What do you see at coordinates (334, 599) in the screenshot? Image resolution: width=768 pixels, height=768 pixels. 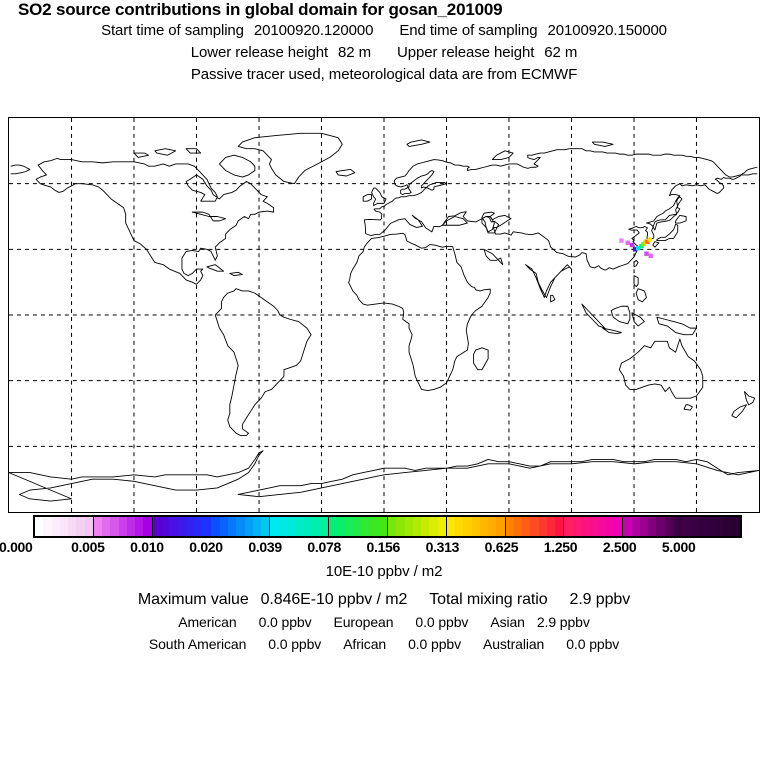 I see `maximum-value: 0.846E-10 ppbv / m2` at bounding box center [334, 599].